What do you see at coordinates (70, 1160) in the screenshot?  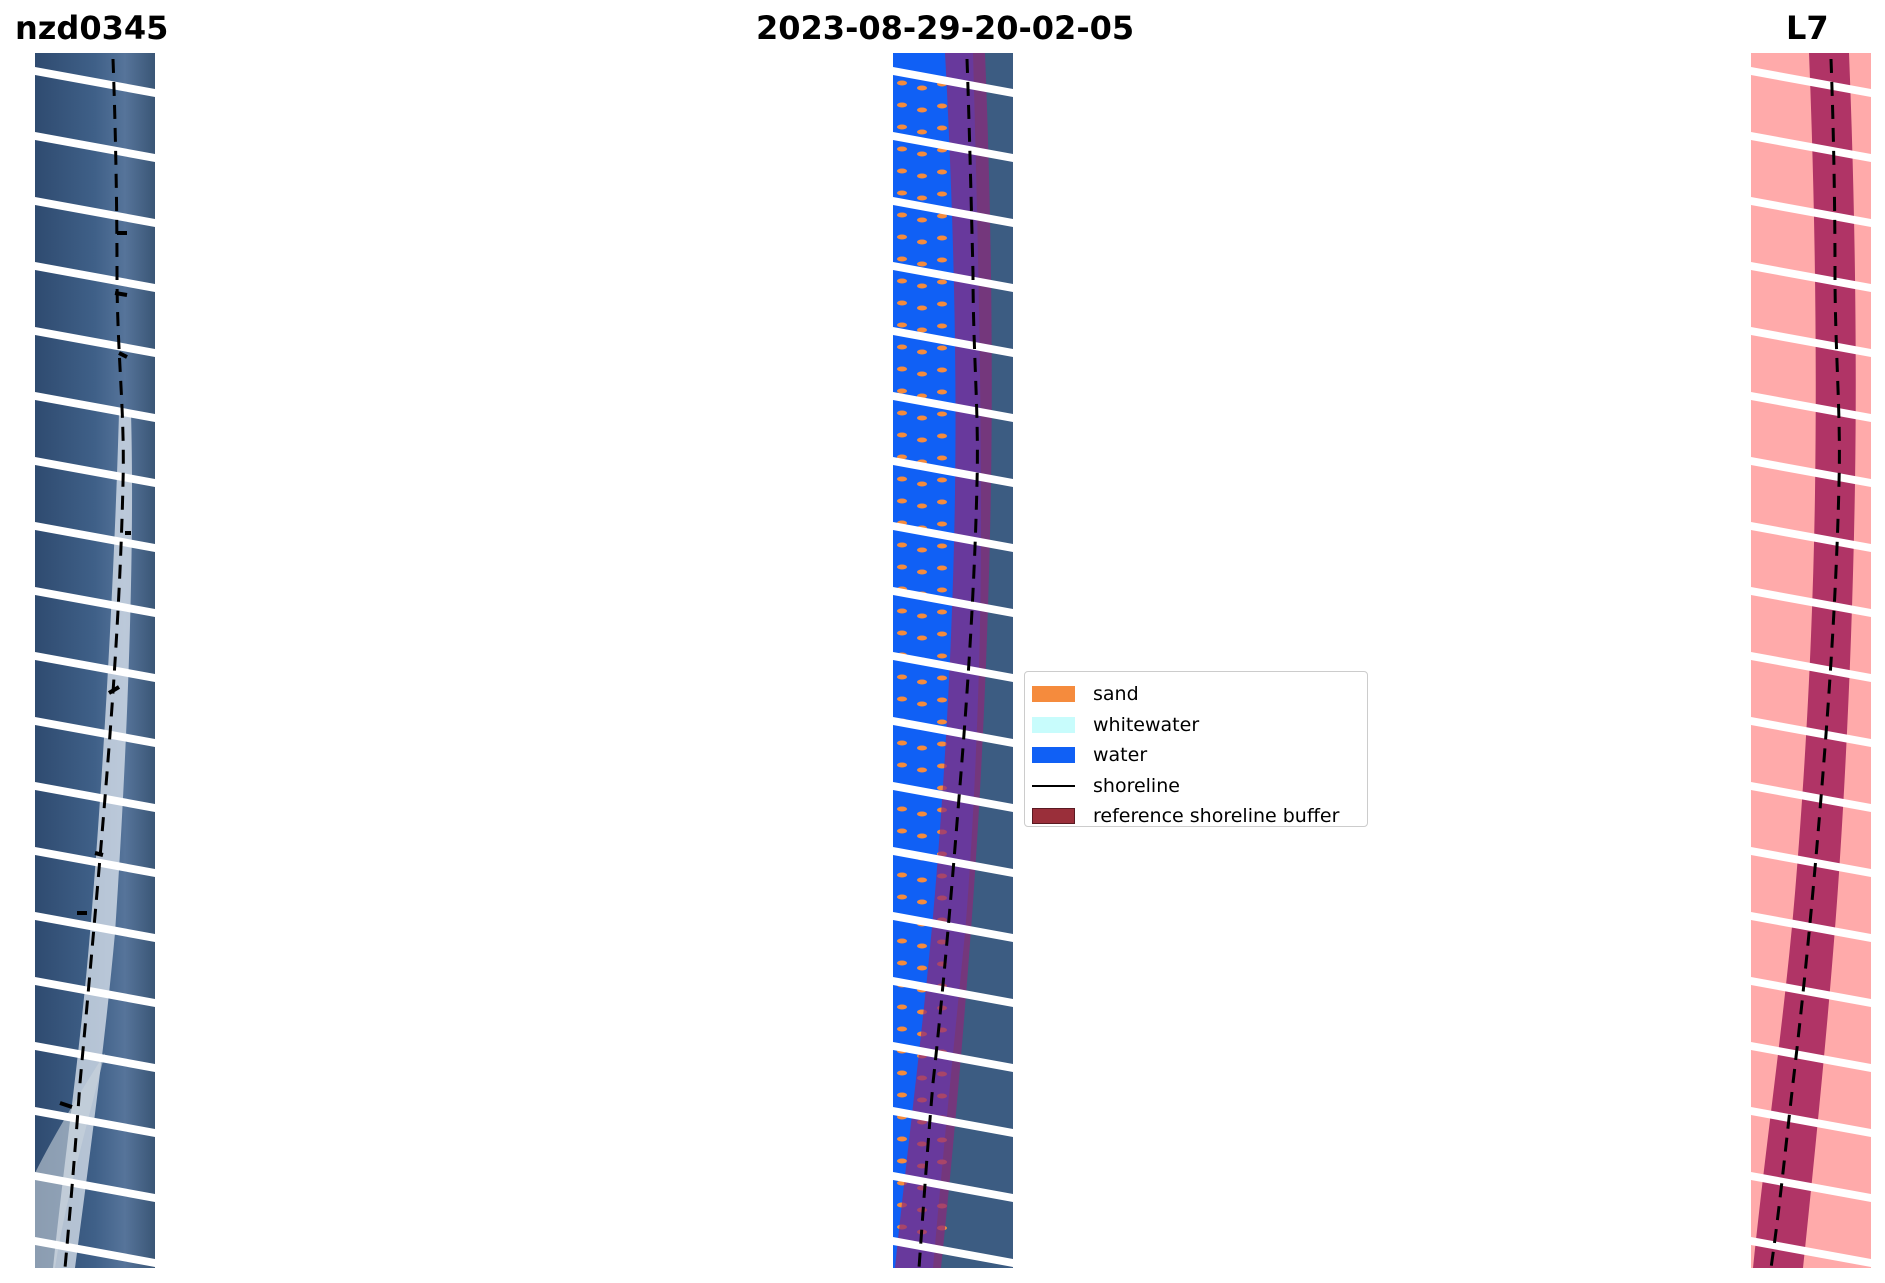 I see `beach-area` at bounding box center [70, 1160].